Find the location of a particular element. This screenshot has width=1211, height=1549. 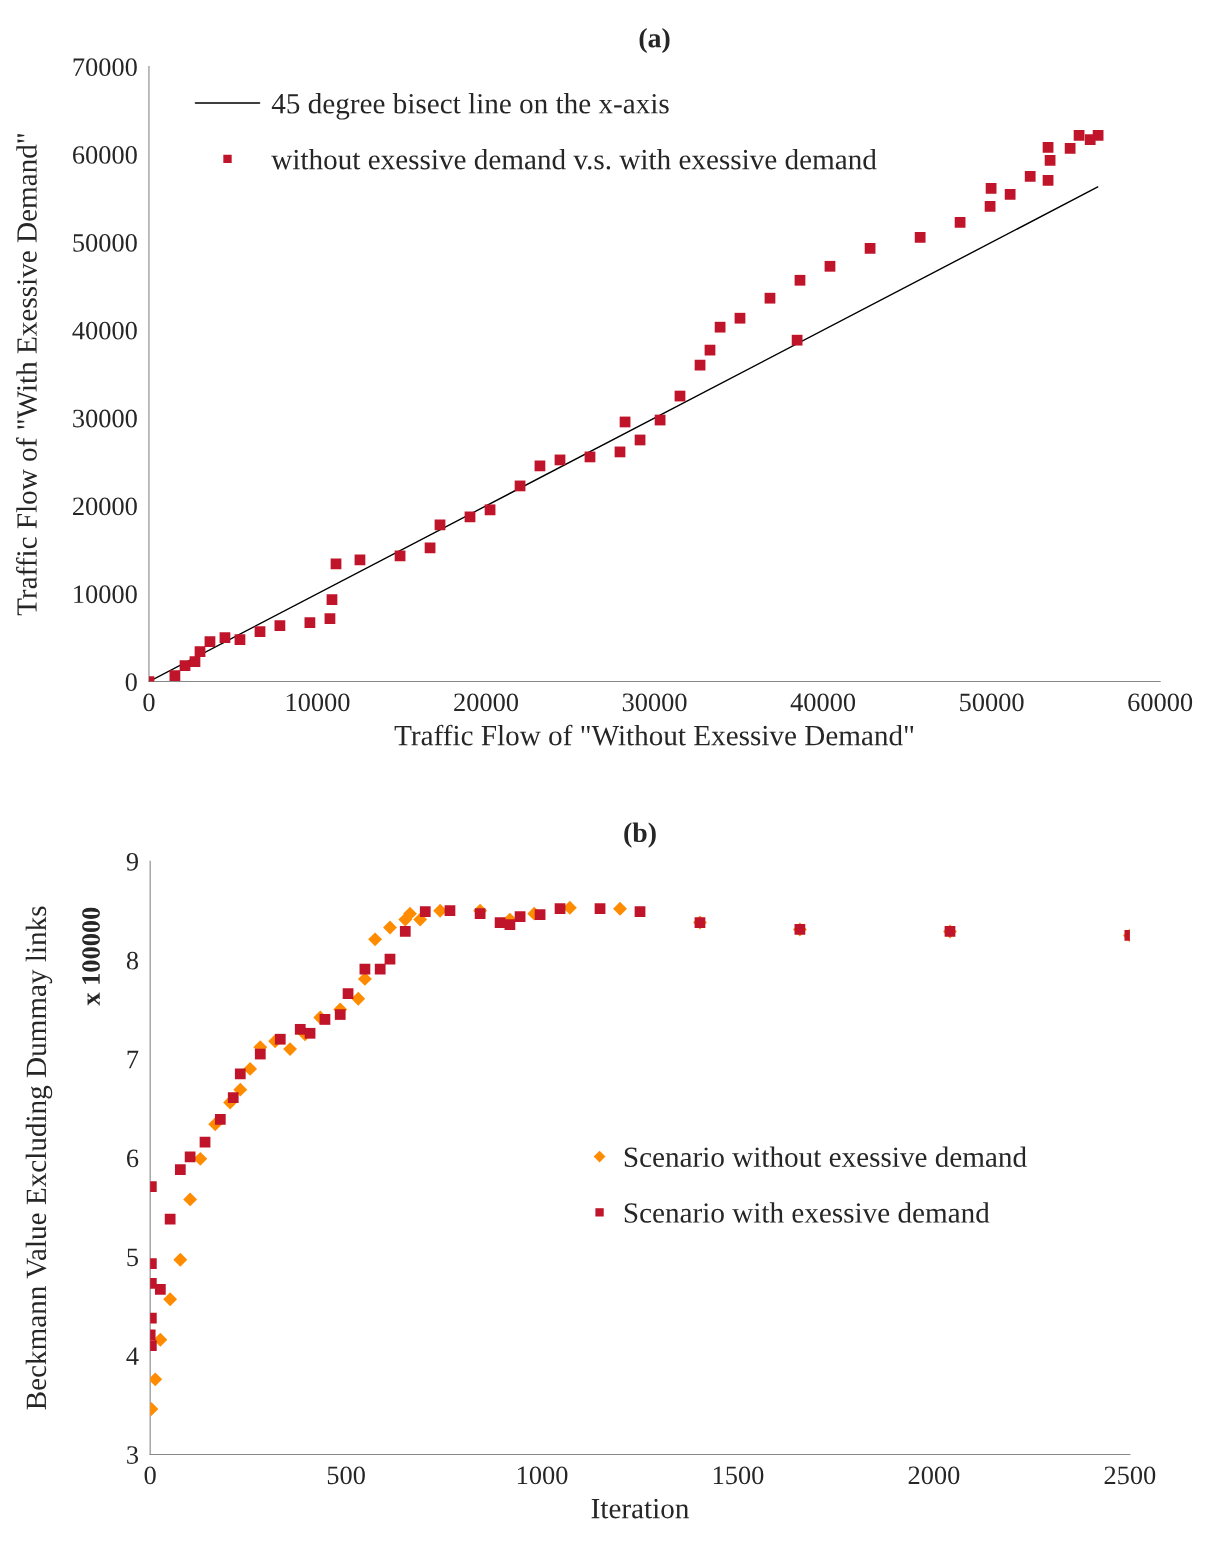

y-tick-label: 20000 is located at coordinates (105, 506).